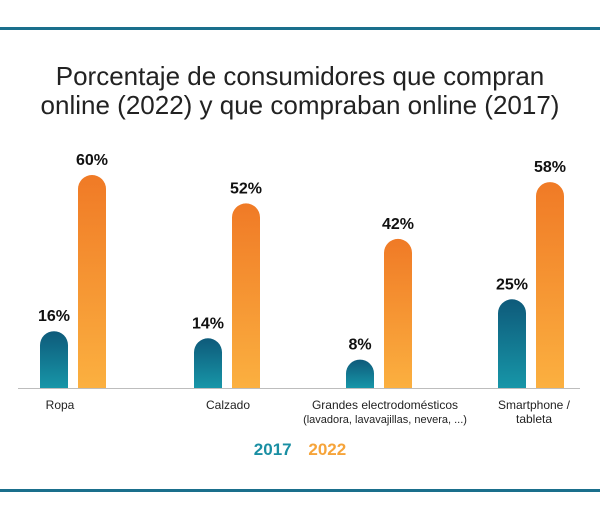 The height and width of the screenshot is (520, 600). What do you see at coordinates (327, 449) in the screenshot?
I see `legend-entry-2022: 2022` at bounding box center [327, 449].